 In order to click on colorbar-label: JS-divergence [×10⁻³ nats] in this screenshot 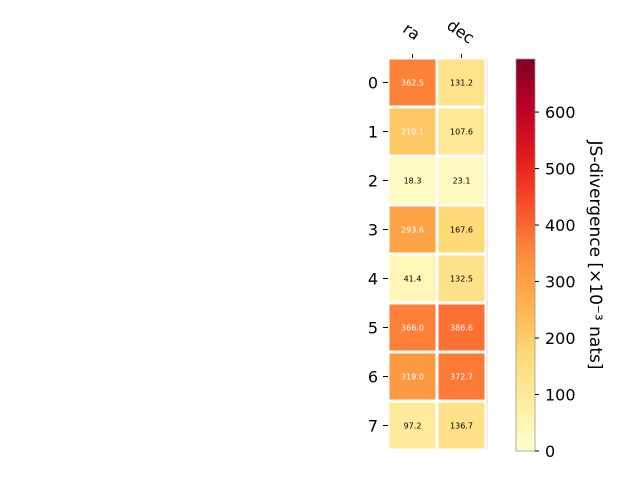, I will do `click(595, 255)`.